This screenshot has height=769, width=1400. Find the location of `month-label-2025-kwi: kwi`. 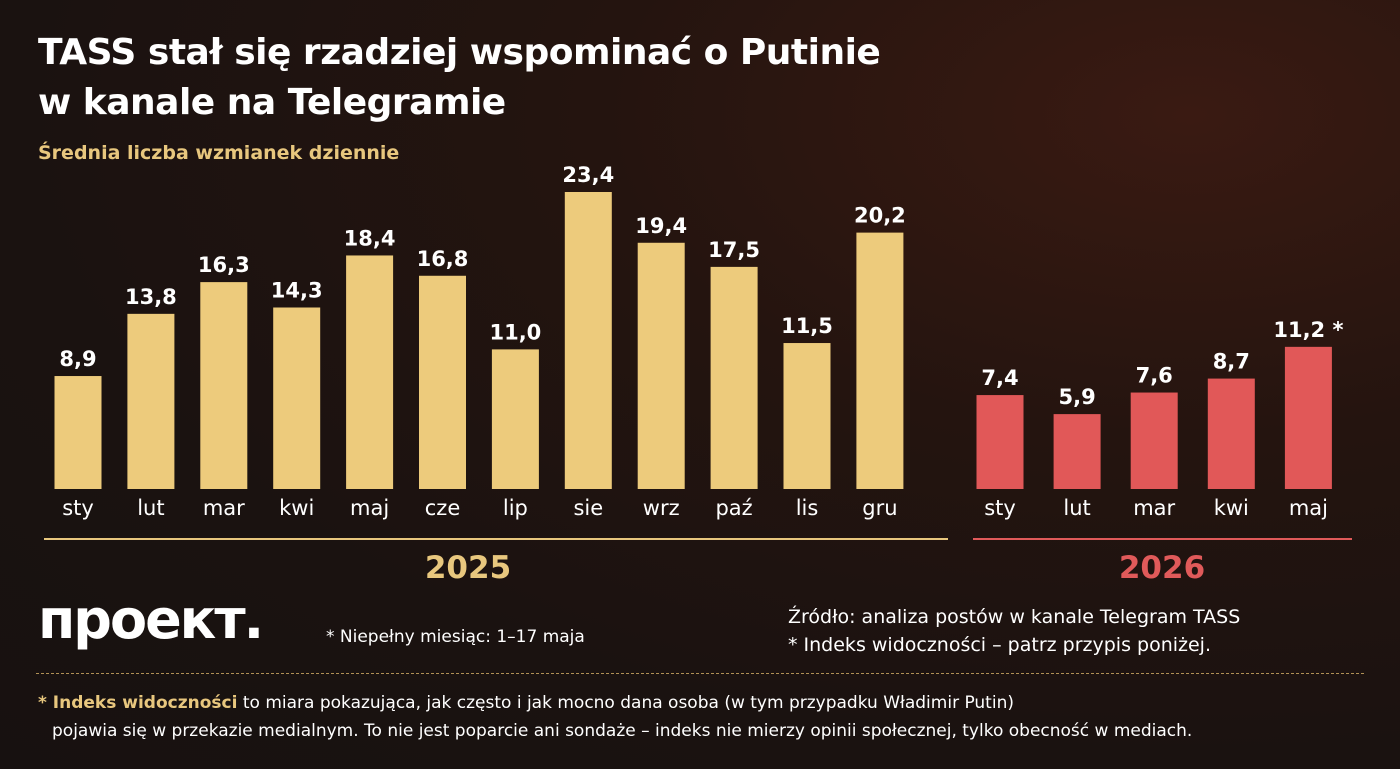

month-label-2025-kwi: kwi is located at coordinates (296, 508).